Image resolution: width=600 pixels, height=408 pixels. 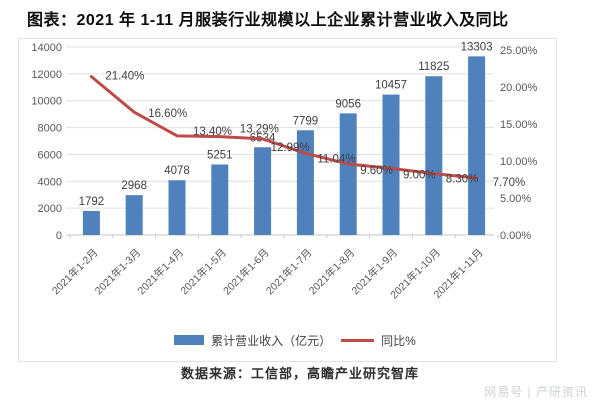 What do you see at coordinates (124, 77) in the screenshot?
I see `line-value-label: 21.40%` at bounding box center [124, 77].